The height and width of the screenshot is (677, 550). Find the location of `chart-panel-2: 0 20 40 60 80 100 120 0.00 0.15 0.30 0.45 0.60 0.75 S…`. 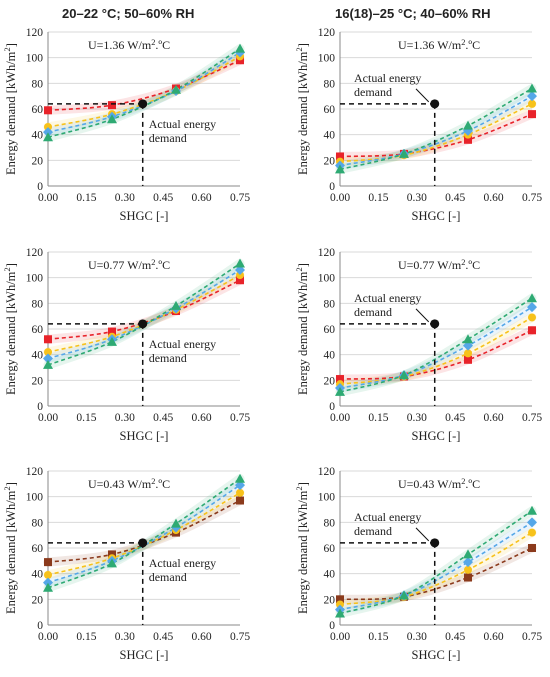

chart-panel-2: 0 20 40 60 80 100 120 0.00 0.15 0.30 0.45 0.60 0.75 S… is located at coordinates (126, 345).